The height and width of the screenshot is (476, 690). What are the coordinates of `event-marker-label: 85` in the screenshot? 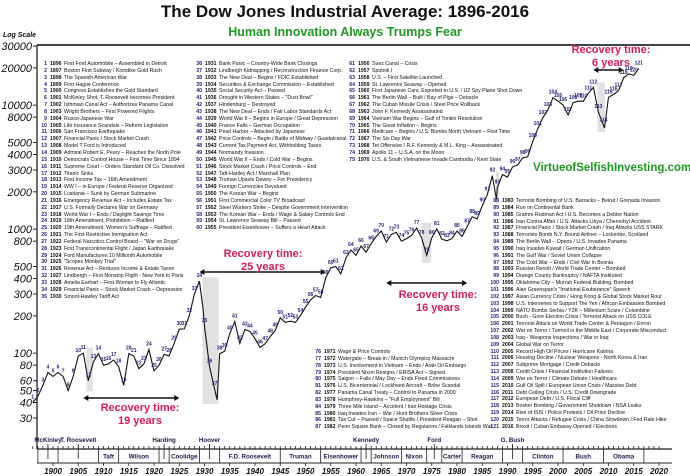 It's located at (457, 226).